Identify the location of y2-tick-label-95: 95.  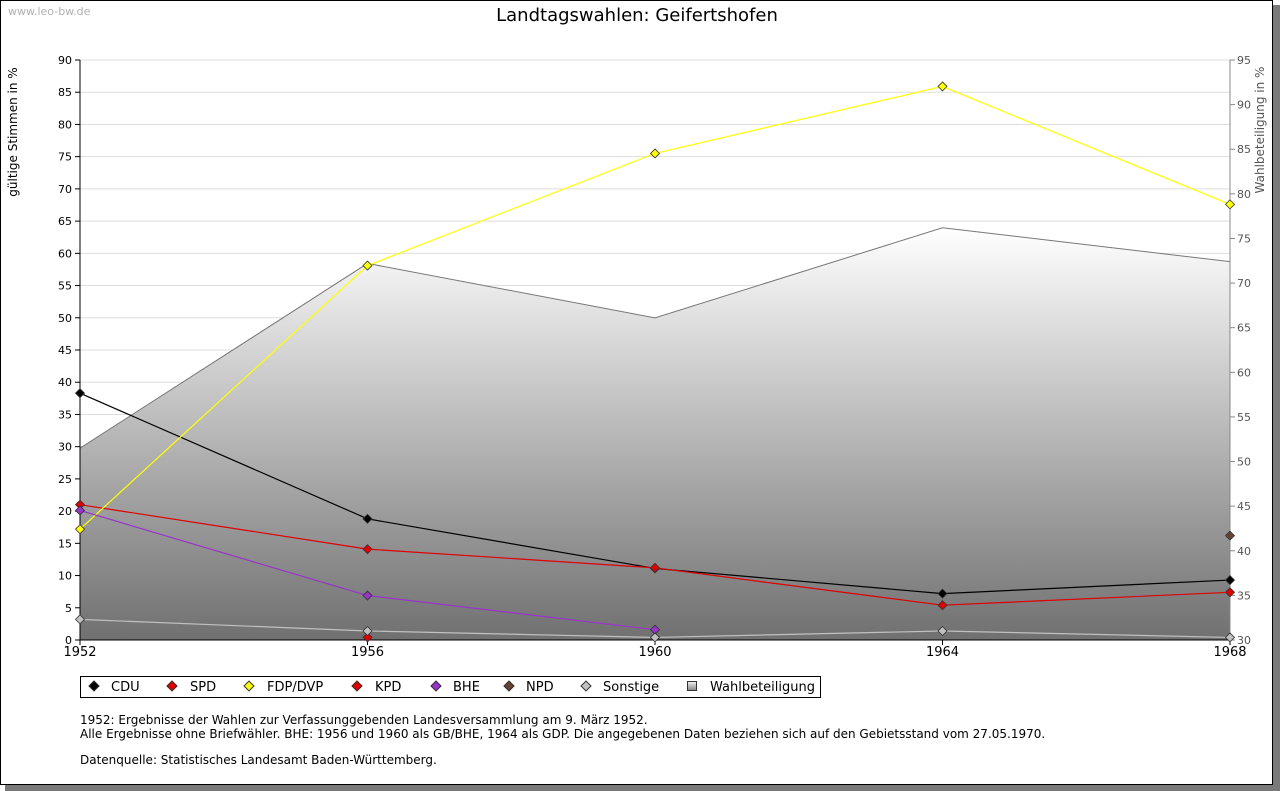
(1244, 60).